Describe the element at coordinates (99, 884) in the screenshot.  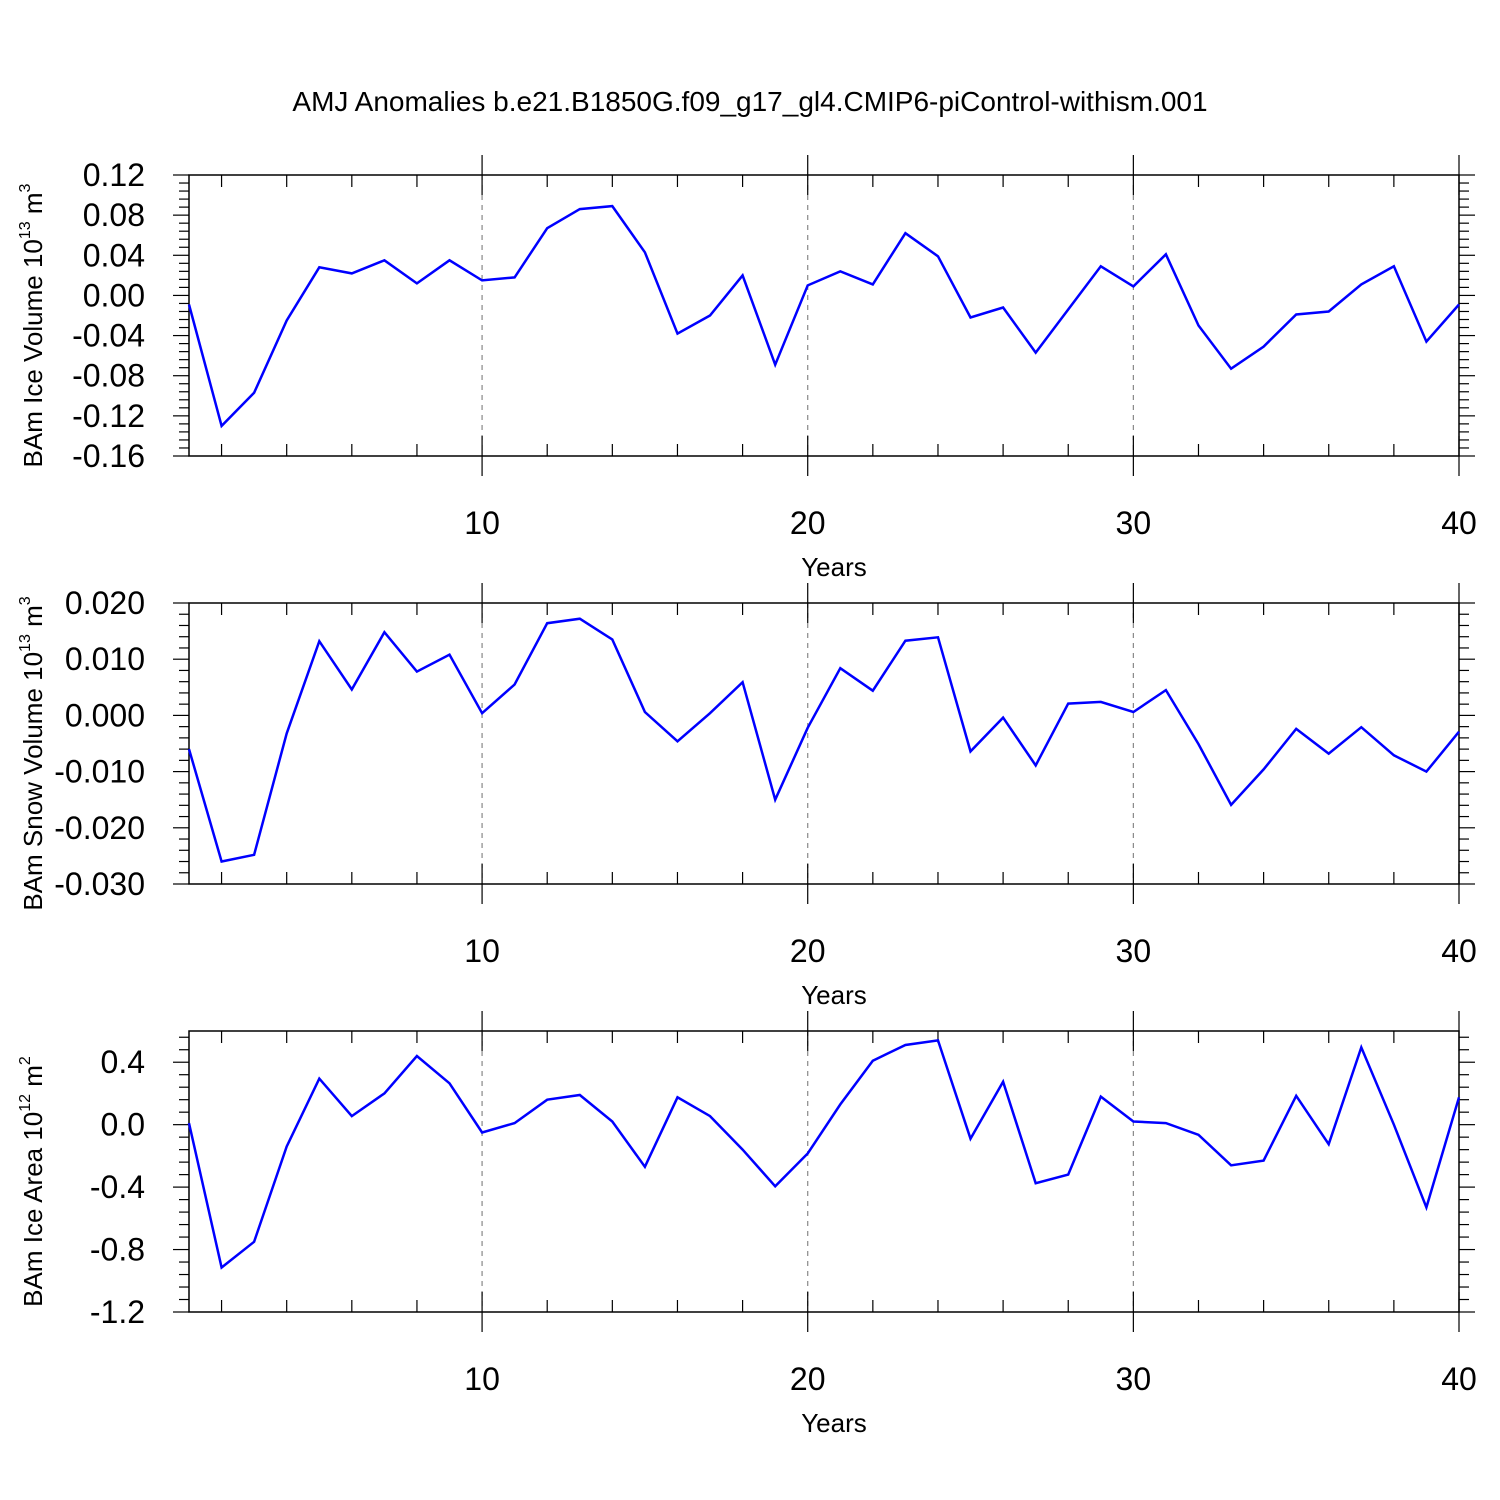
I see `panel-2-ytick-label: -0.030` at that location.